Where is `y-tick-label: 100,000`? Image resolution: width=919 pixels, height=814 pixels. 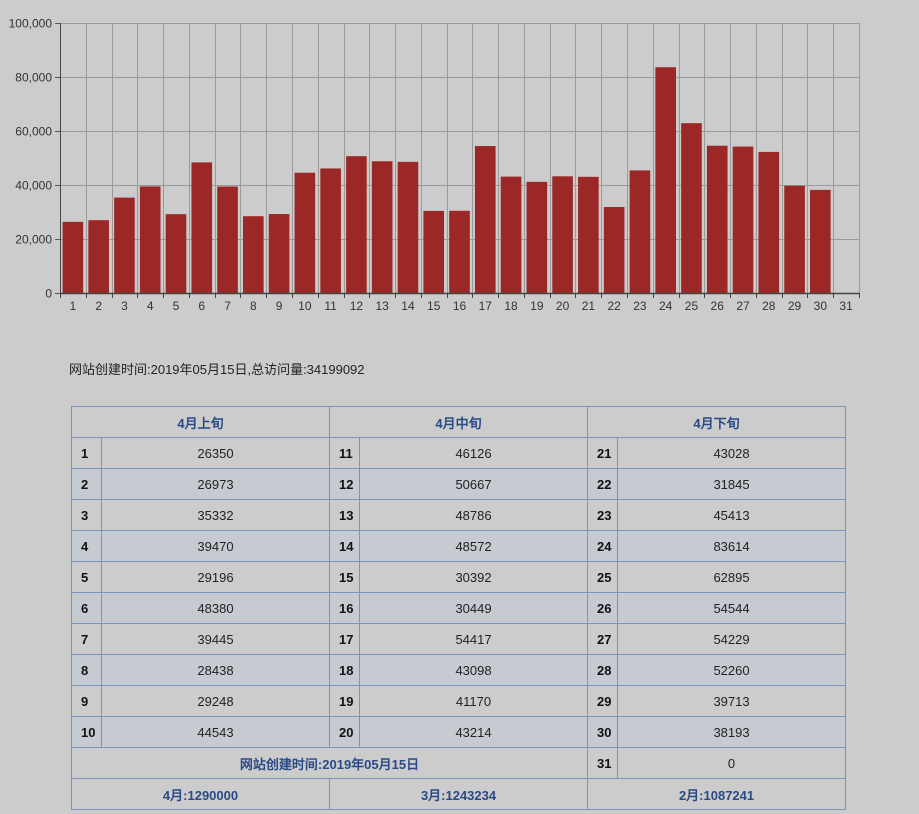
y-tick-label: 100,000 is located at coordinates (31, 24).